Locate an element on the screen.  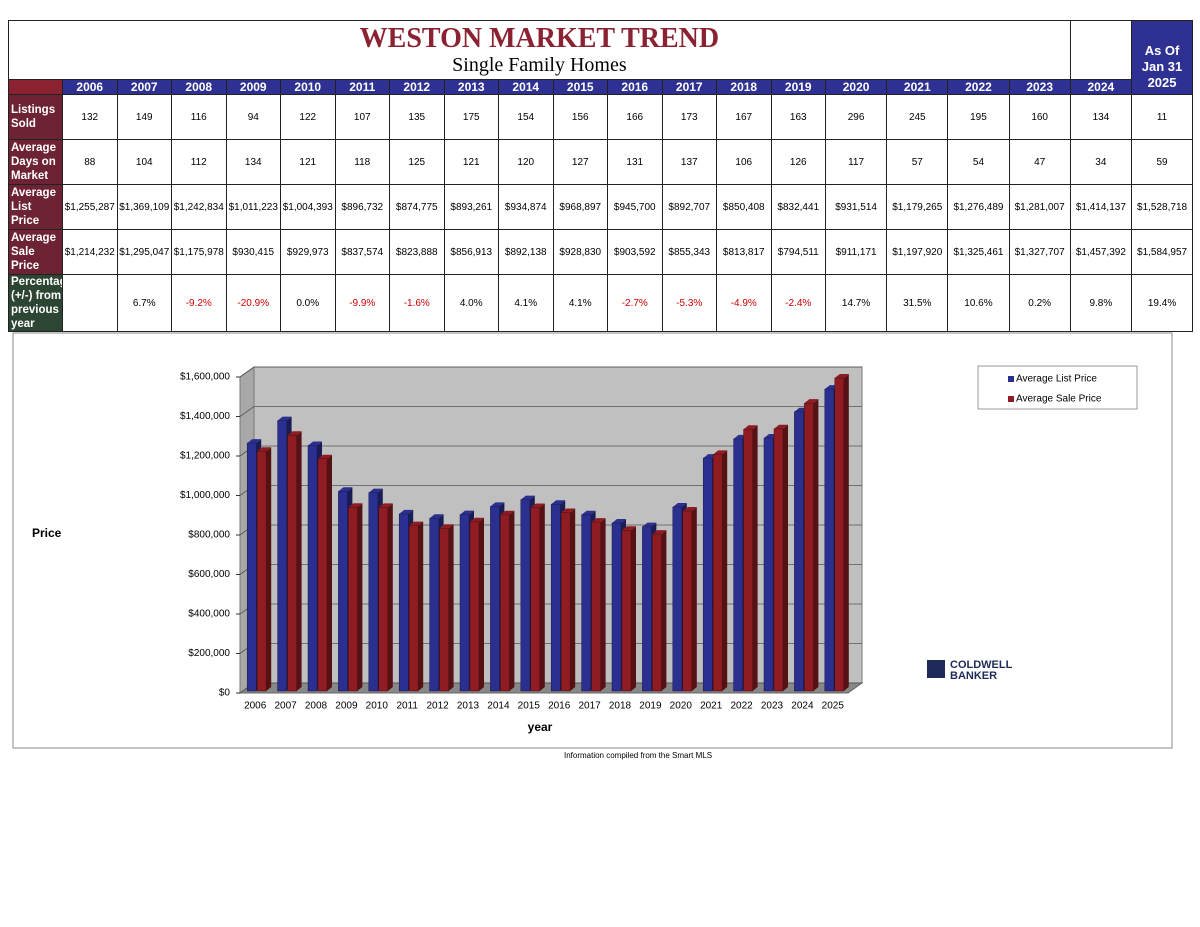
x-tick-label: 2015 is located at coordinates (529, 706).